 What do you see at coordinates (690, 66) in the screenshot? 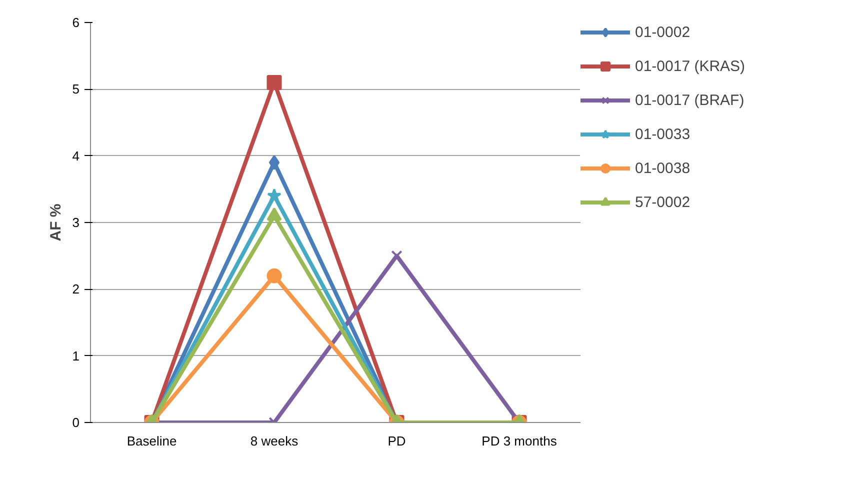
I see `legend-label: 01-0017 (KRAS)` at bounding box center [690, 66].